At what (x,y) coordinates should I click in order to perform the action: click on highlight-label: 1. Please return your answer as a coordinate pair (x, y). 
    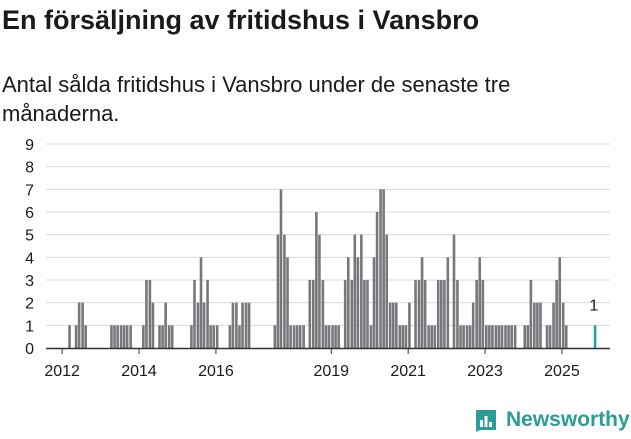
    Looking at the image, I should click on (593, 305).